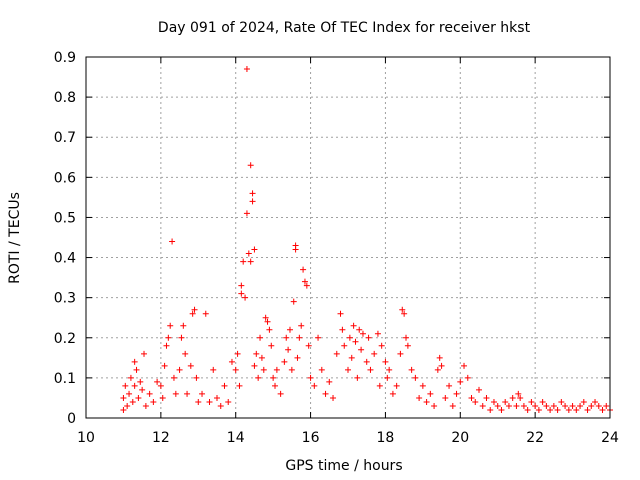  I want to click on y-tick-label: 0.9, so click(65, 58).